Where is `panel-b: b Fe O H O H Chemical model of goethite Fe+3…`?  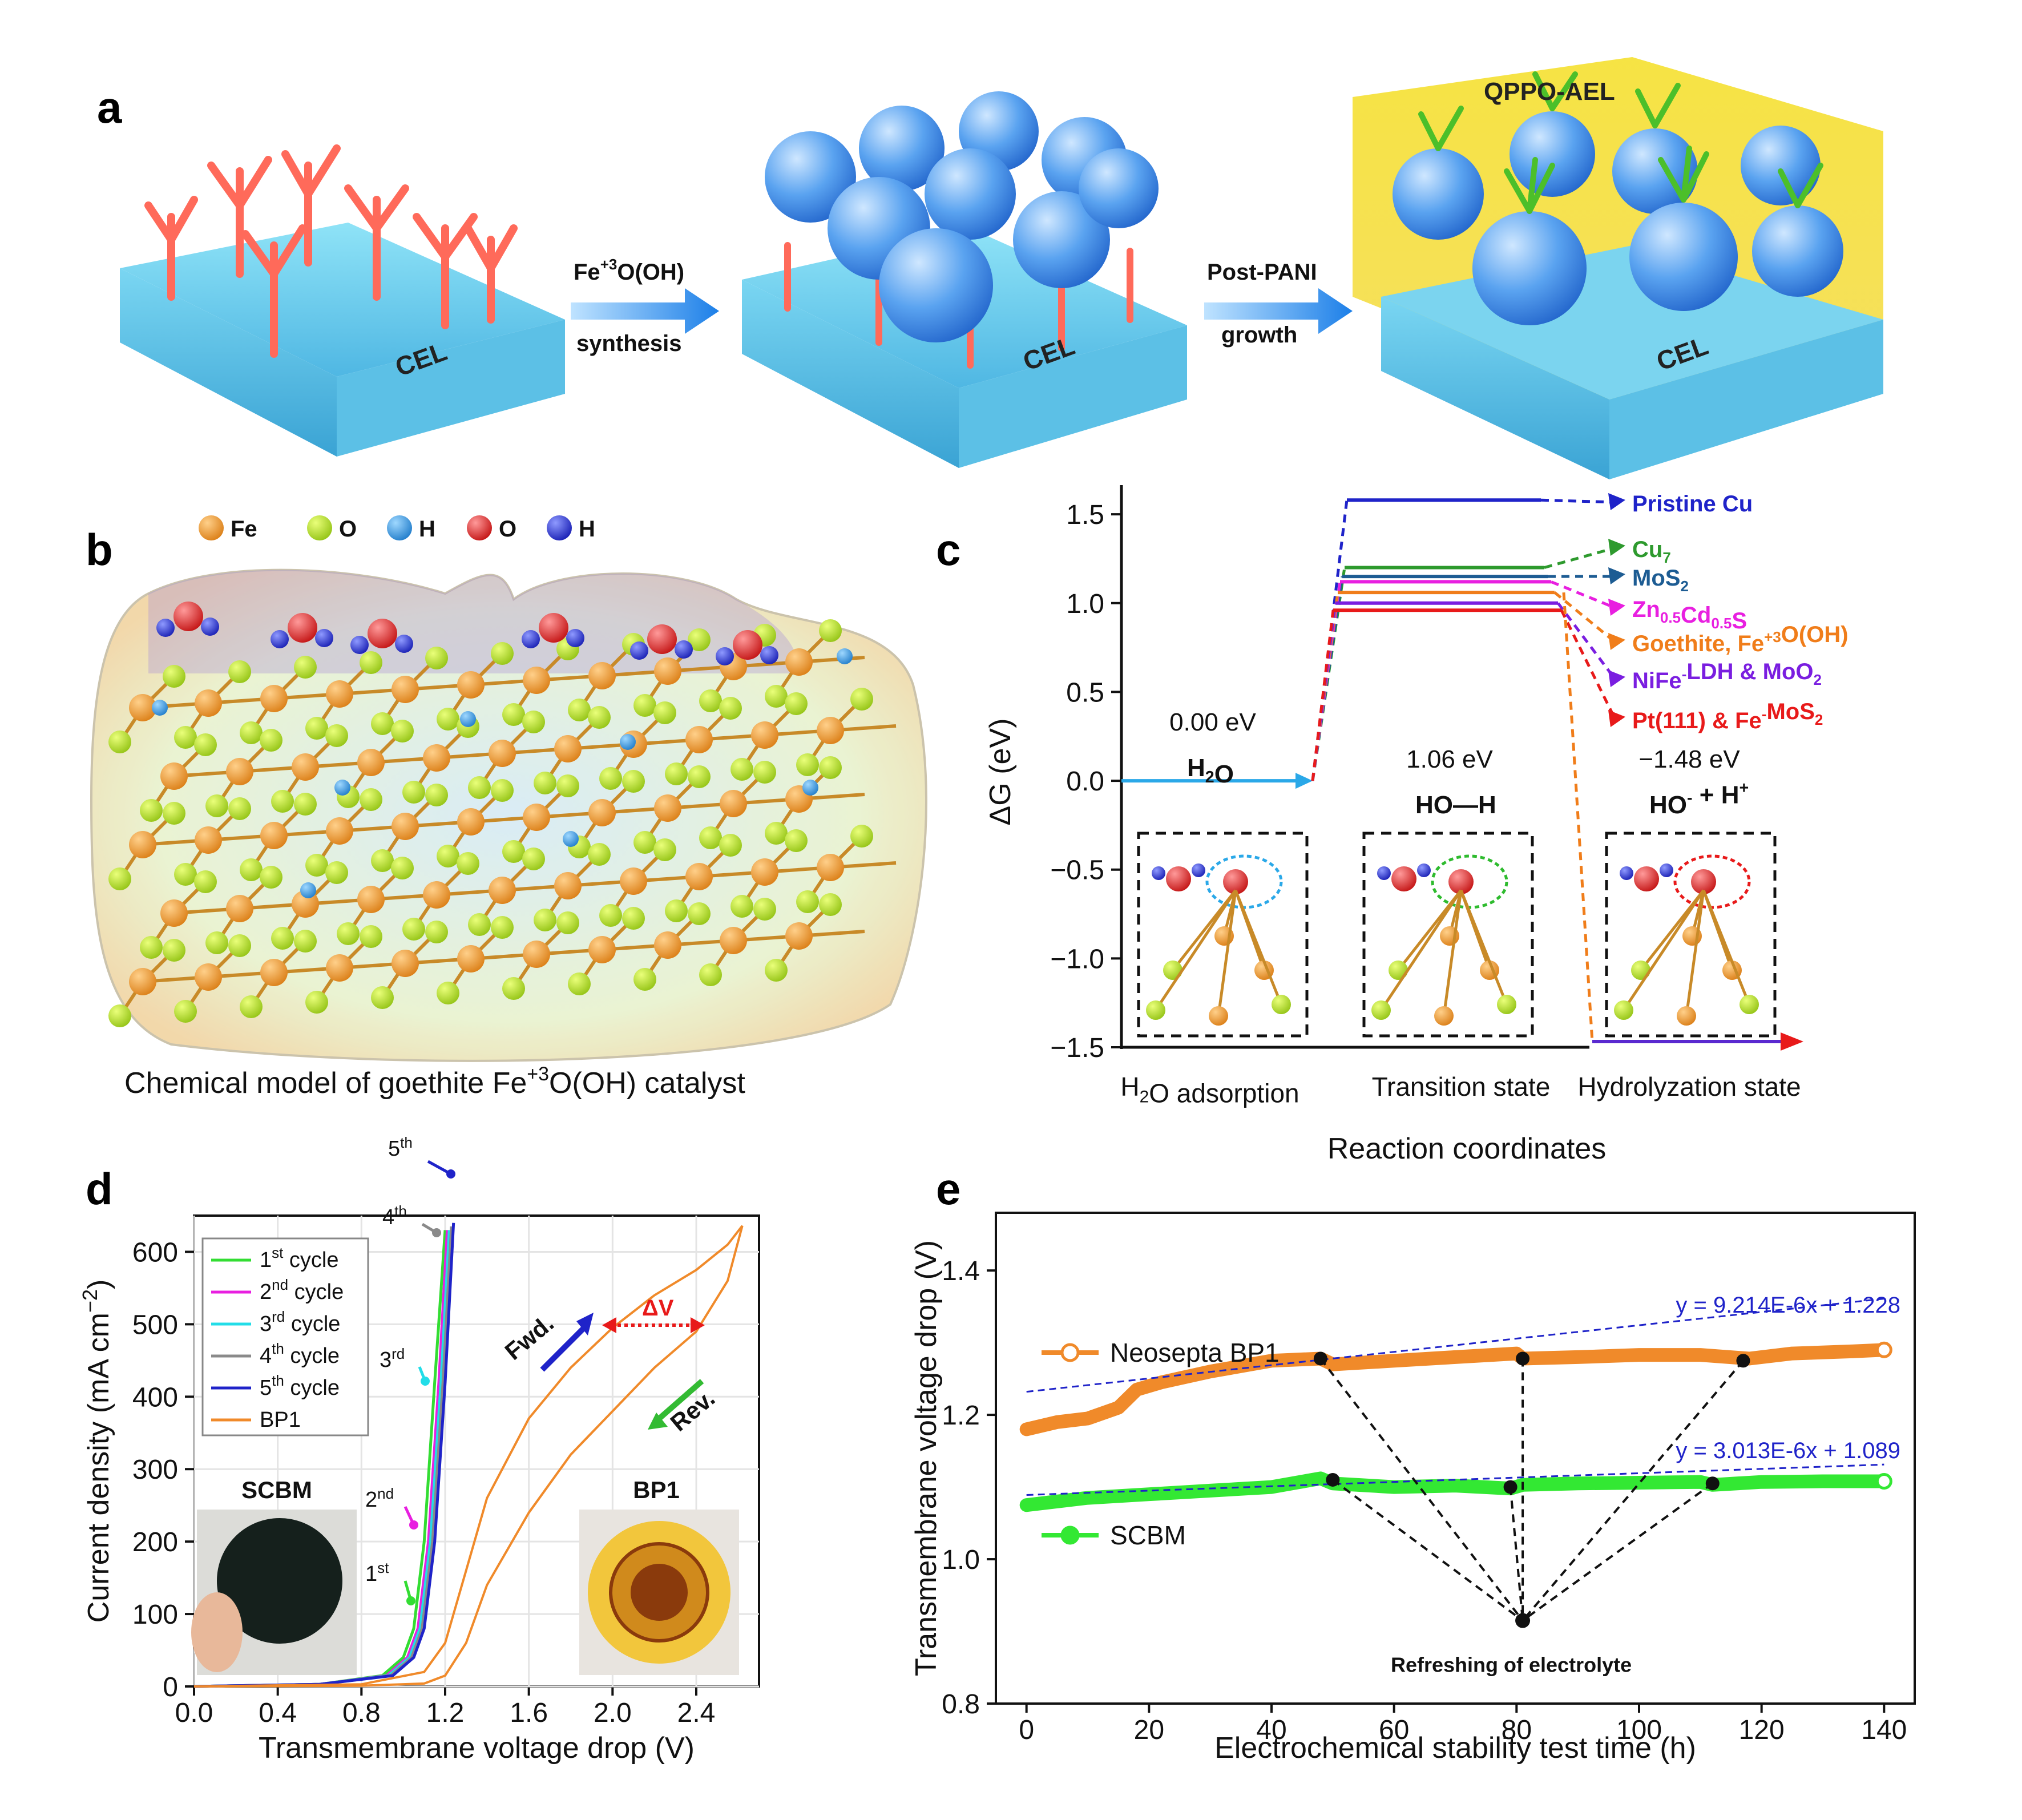
panel-b: b Fe O H O H Chemical model of goethite Fe+3… is located at coordinates (506, 807).